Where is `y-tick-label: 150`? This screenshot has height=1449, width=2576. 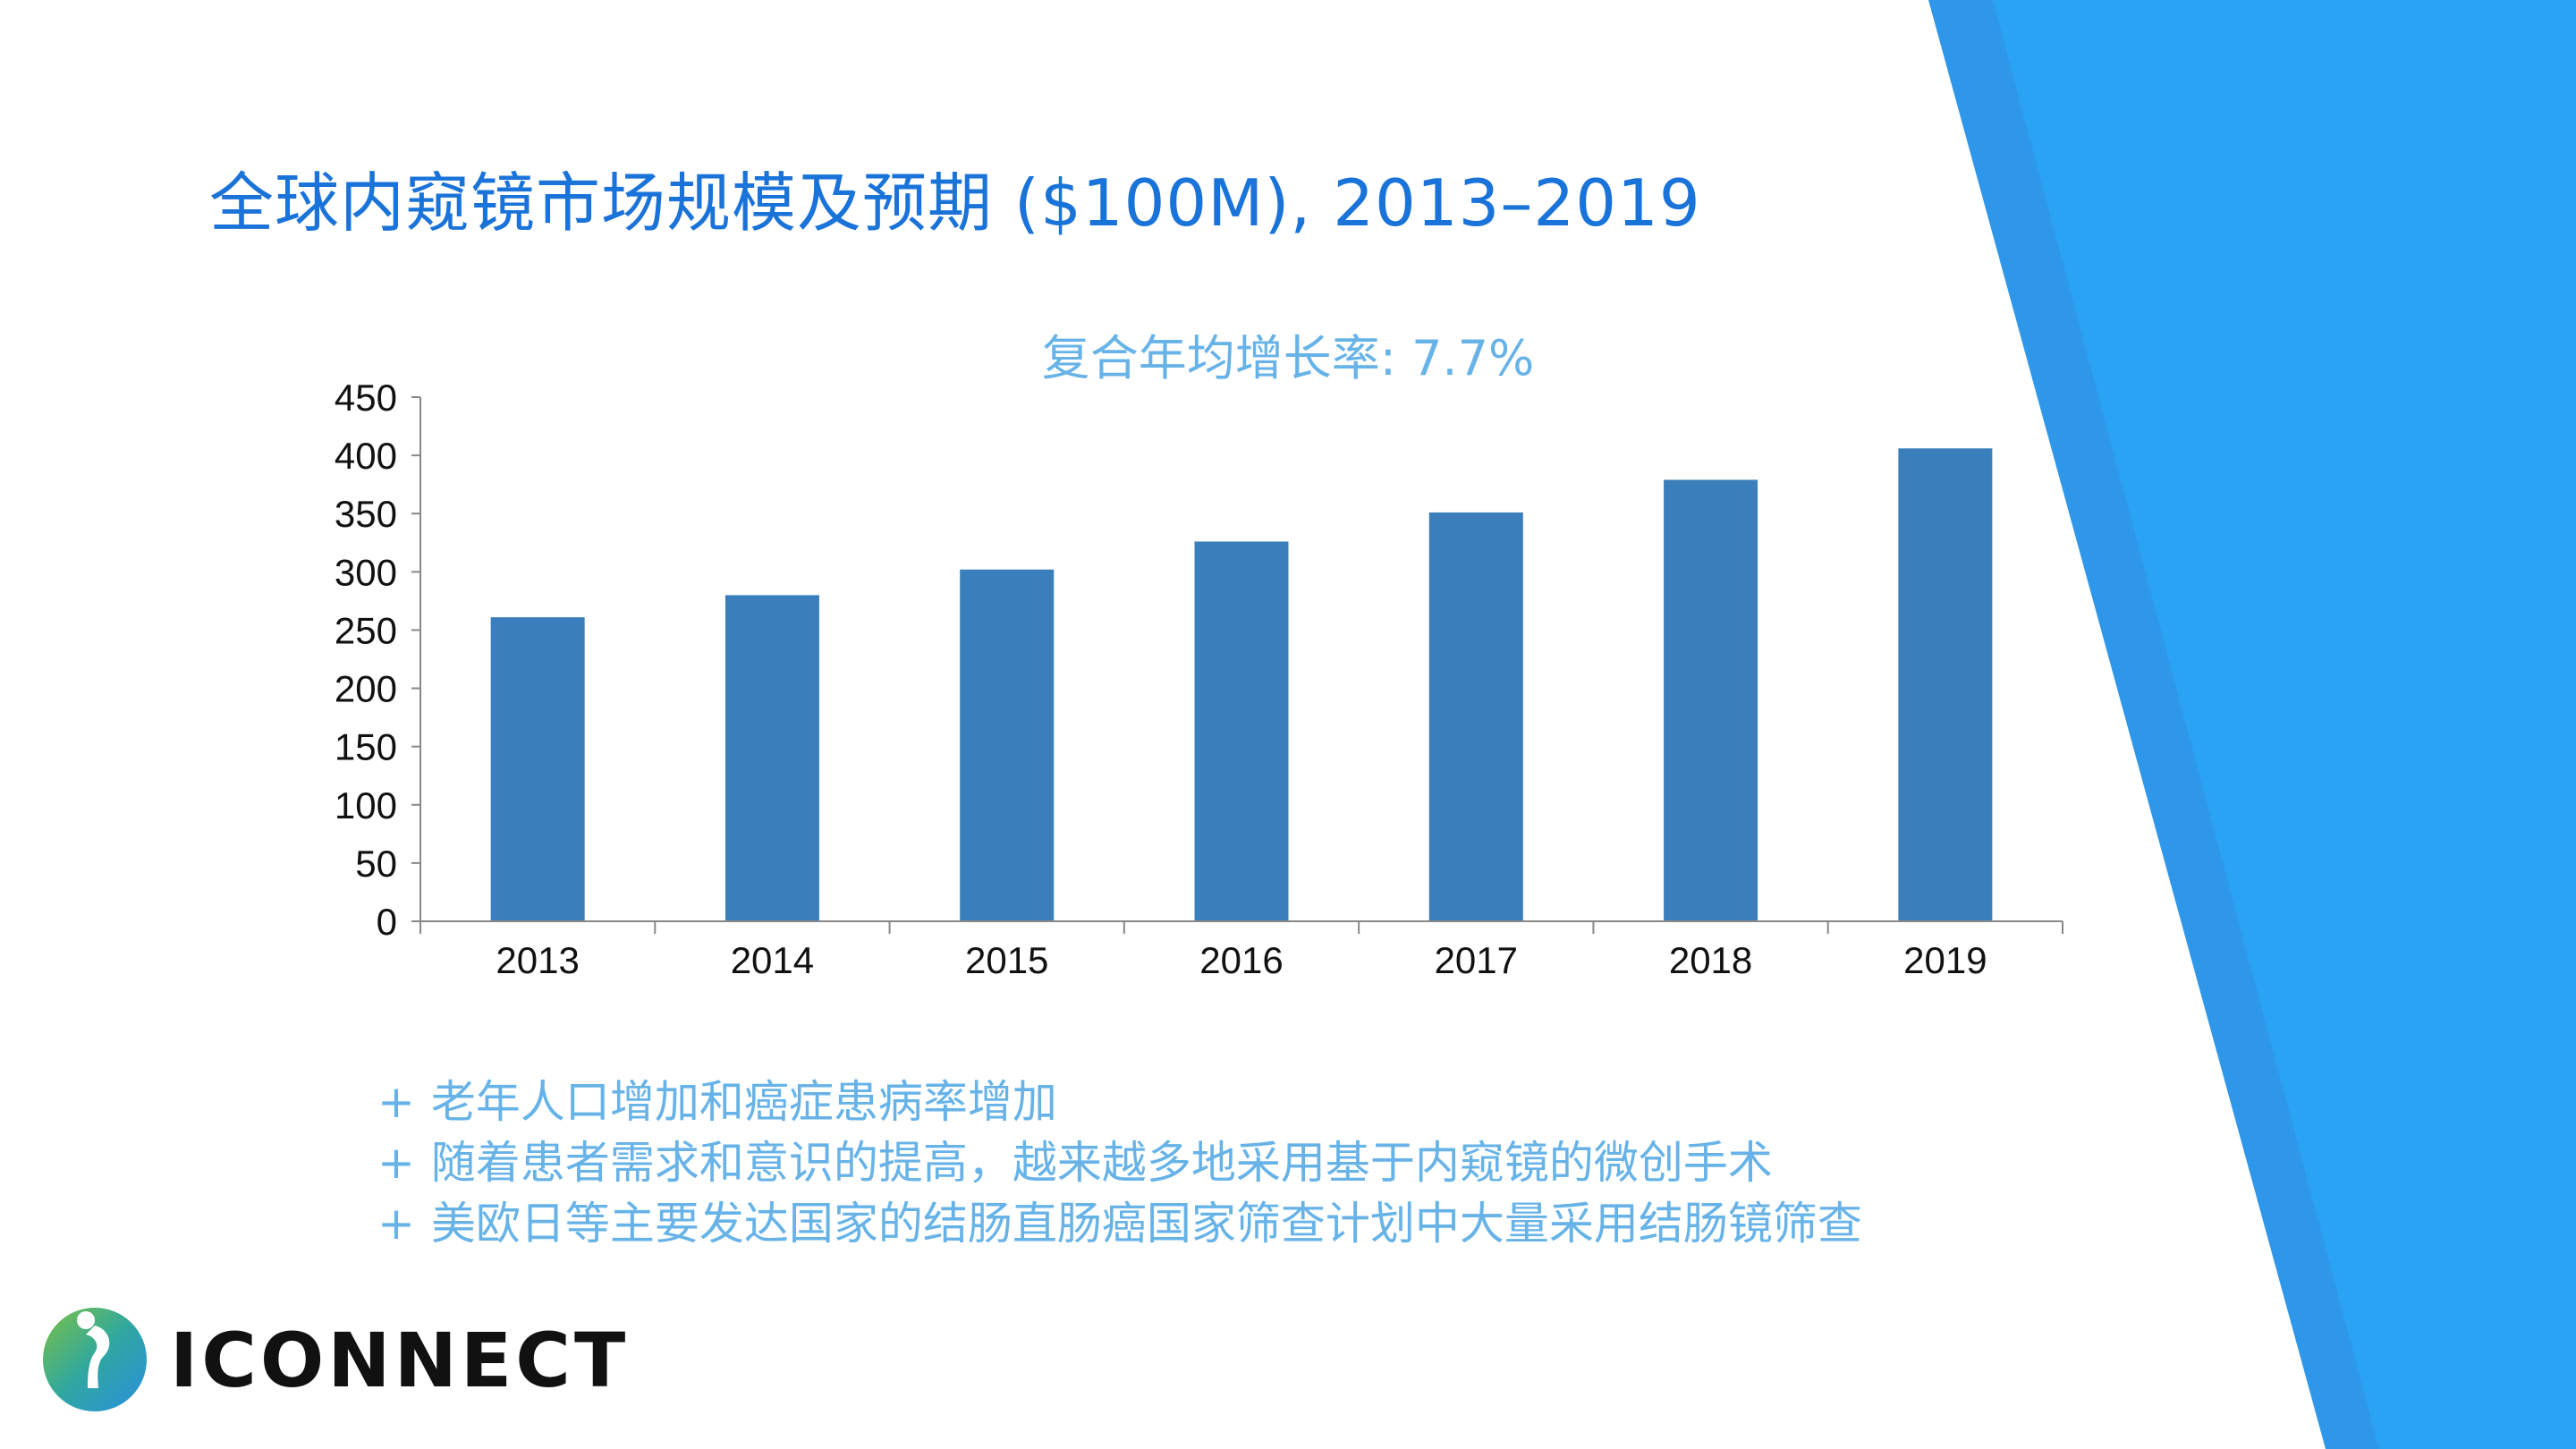
y-tick-label: 150 is located at coordinates (366, 747).